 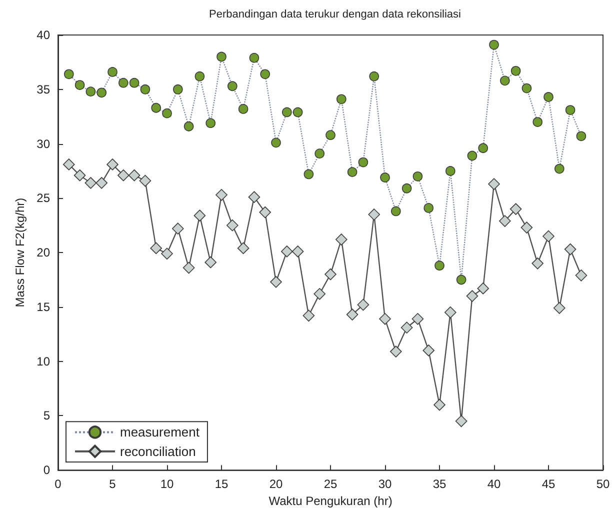 I want to click on chart-title: Perbandingan data terukur dengan data rekonsiliasi, so click(x=335, y=14).